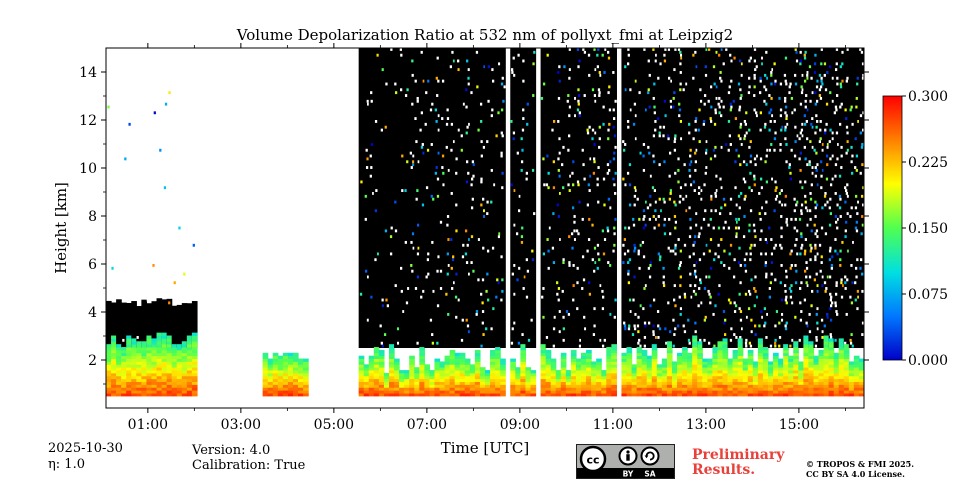 The width and height of the screenshot is (960, 482). Describe the element at coordinates (639, 372) in the screenshot. I see `layer-cell-1947` at that location.